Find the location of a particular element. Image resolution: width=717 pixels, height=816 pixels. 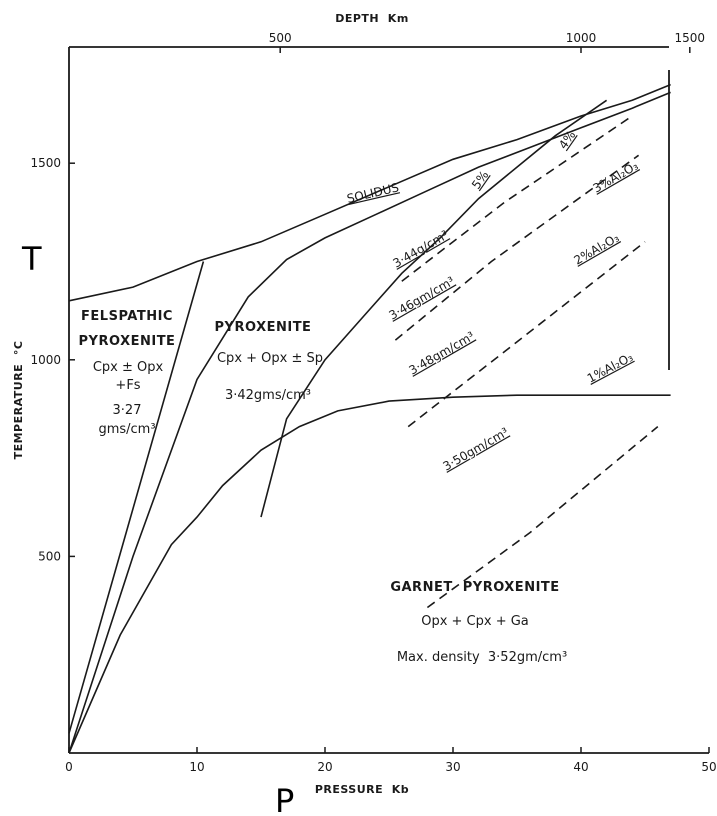

pyroxenite-minerals: Cpx + Opx ± Sp is located at coordinates (270, 358).